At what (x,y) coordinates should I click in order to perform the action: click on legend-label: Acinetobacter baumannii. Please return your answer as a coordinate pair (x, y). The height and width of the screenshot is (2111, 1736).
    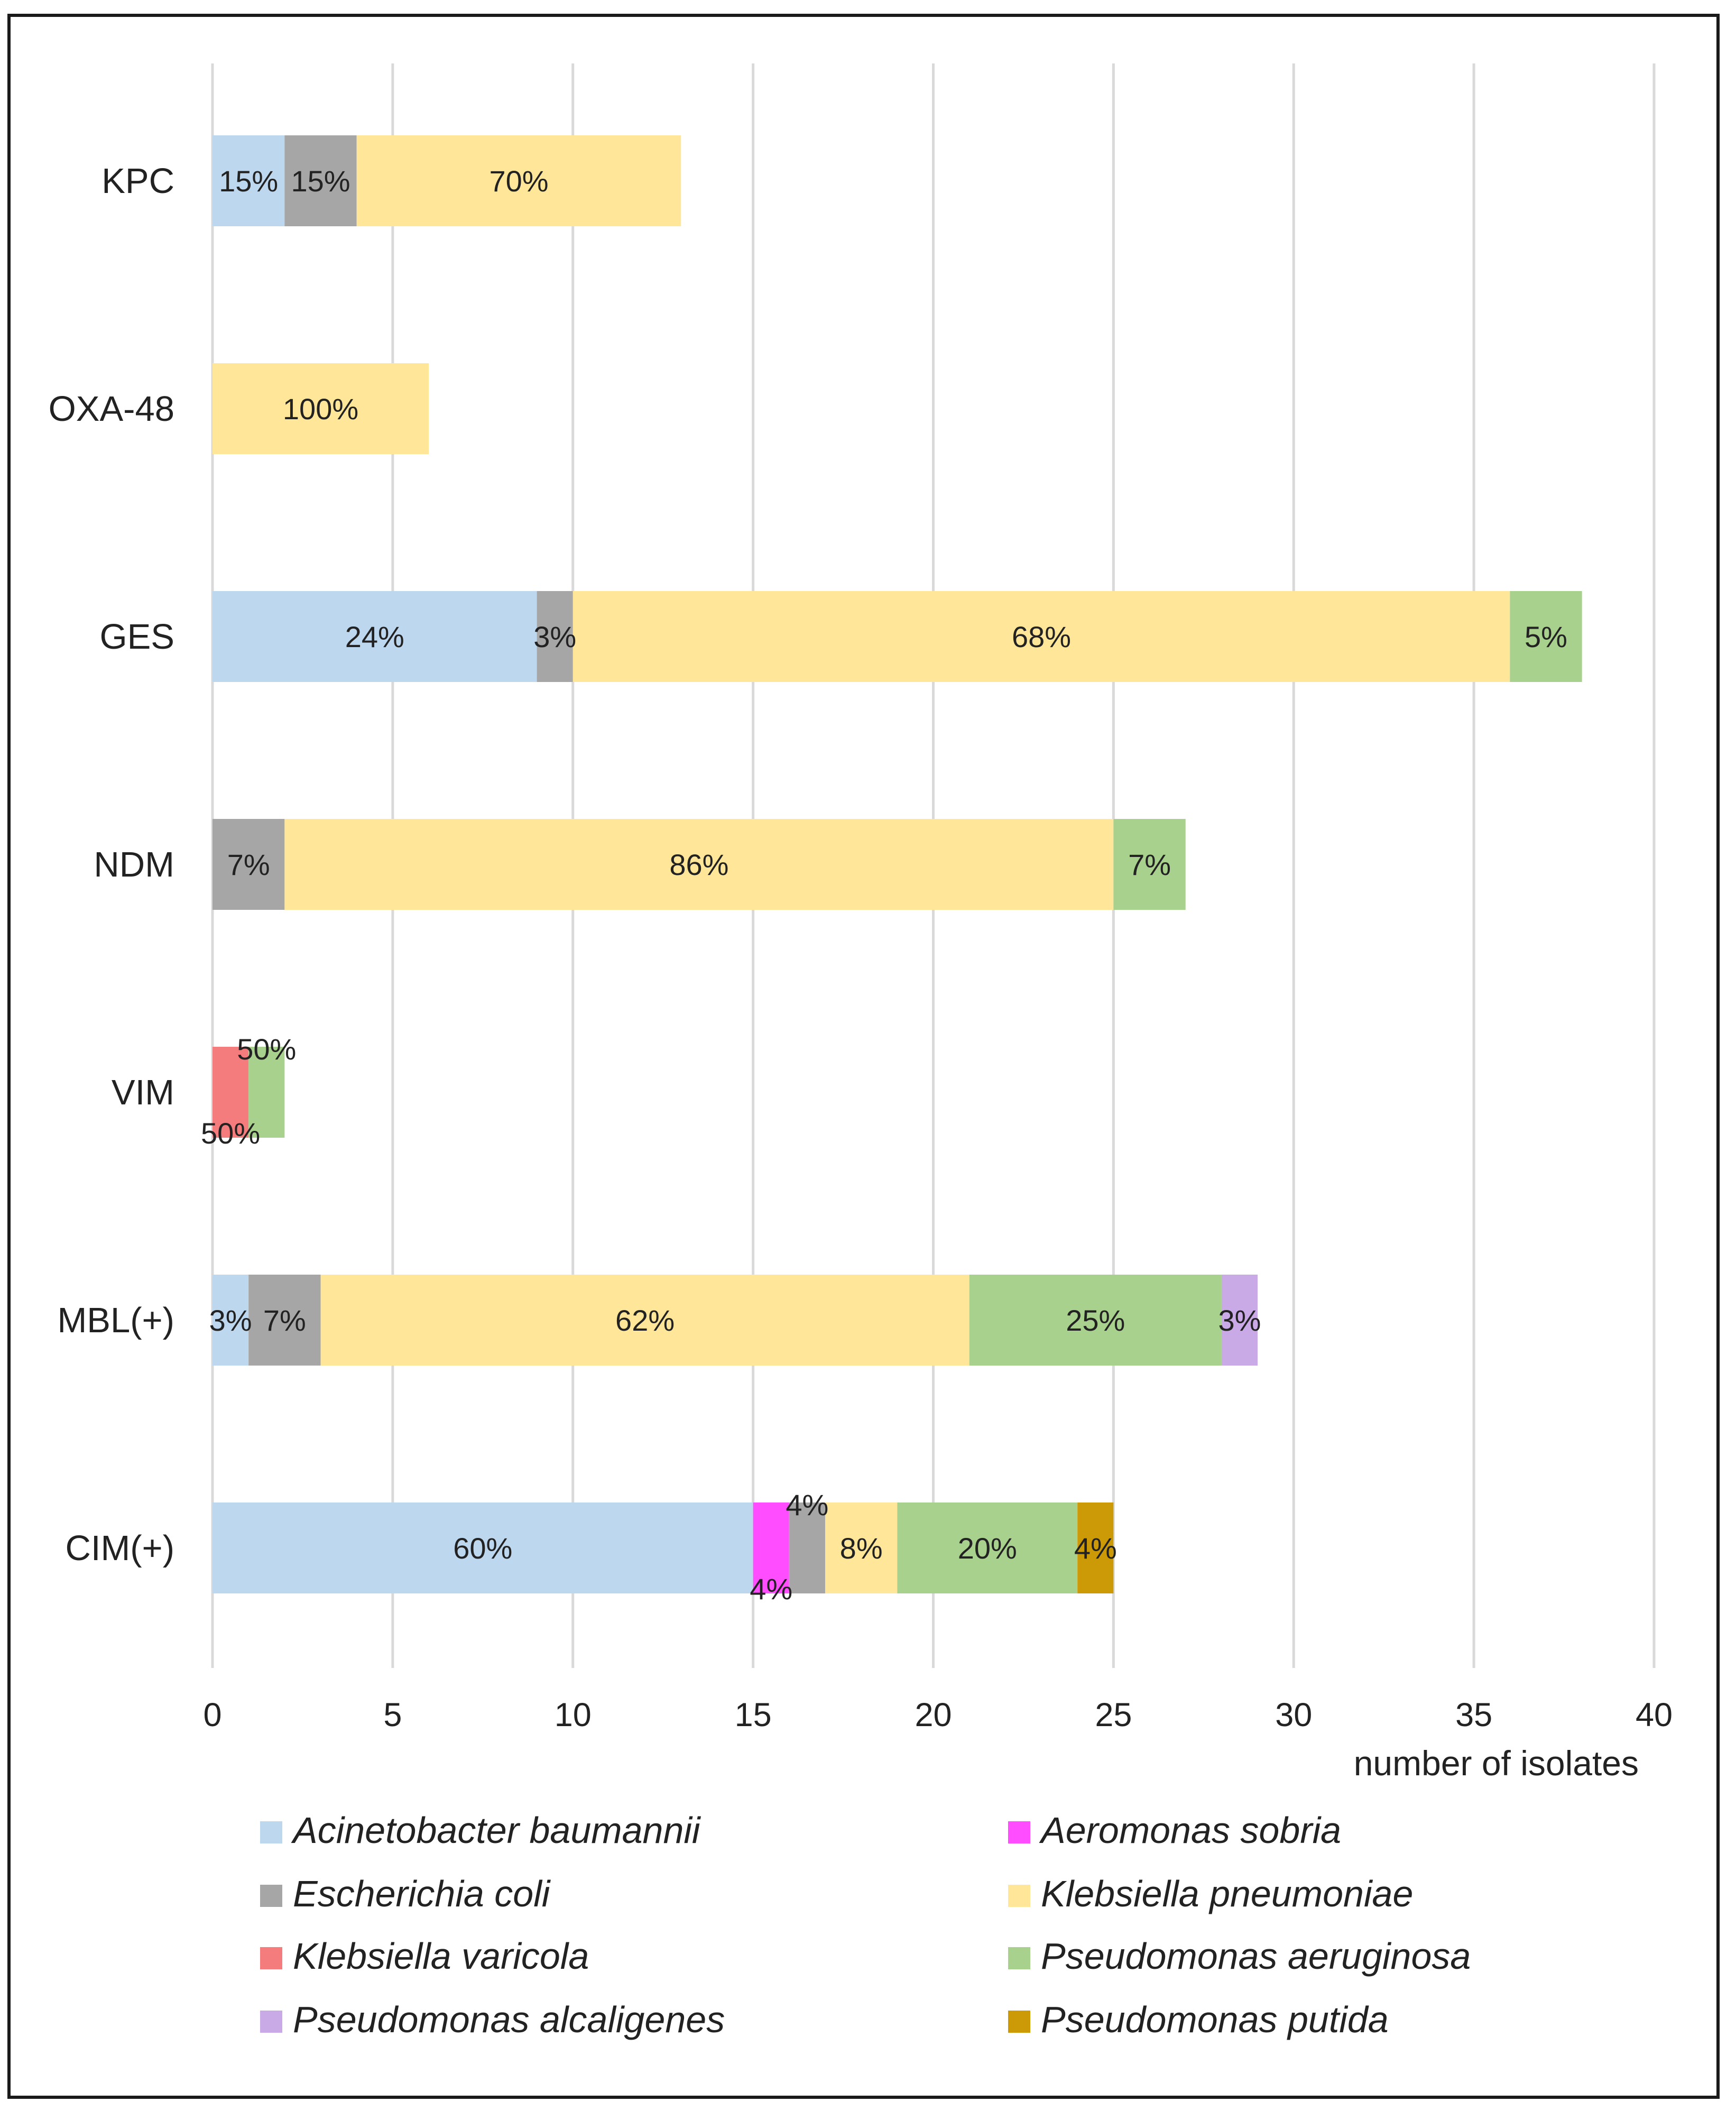
    Looking at the image, I should click on (496, 1830).